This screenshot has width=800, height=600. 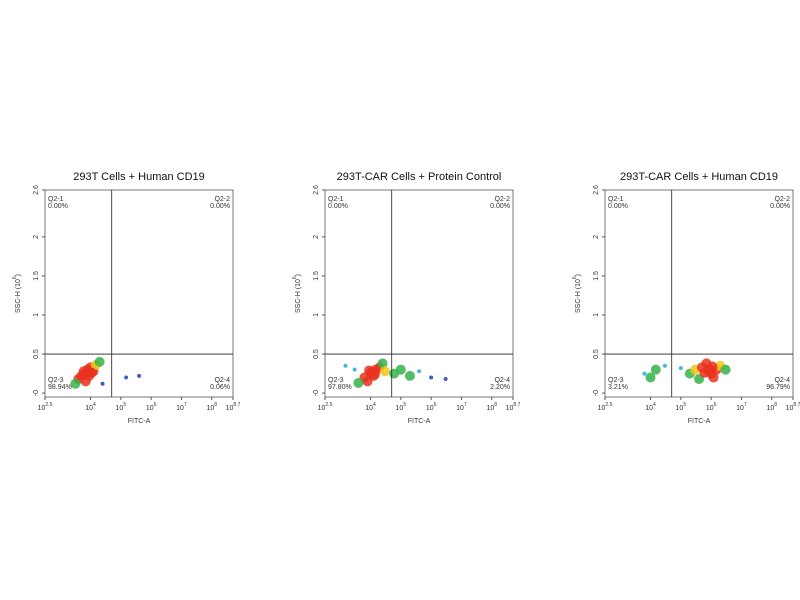 What do you see at coordinates (185, 405) in the screenshot?
I see `x-tick-exp: 7` at bounding box center [185, 405].